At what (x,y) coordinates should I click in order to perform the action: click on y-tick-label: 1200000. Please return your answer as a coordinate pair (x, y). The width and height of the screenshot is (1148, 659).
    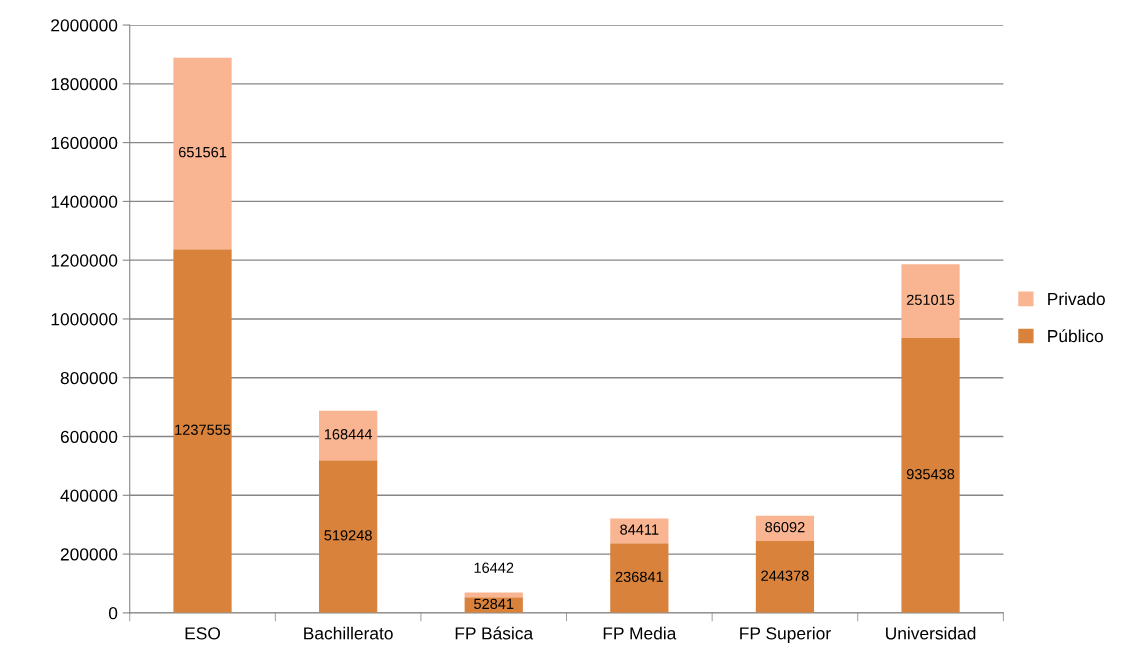
    Looking at the image, I should click on (84, 260).